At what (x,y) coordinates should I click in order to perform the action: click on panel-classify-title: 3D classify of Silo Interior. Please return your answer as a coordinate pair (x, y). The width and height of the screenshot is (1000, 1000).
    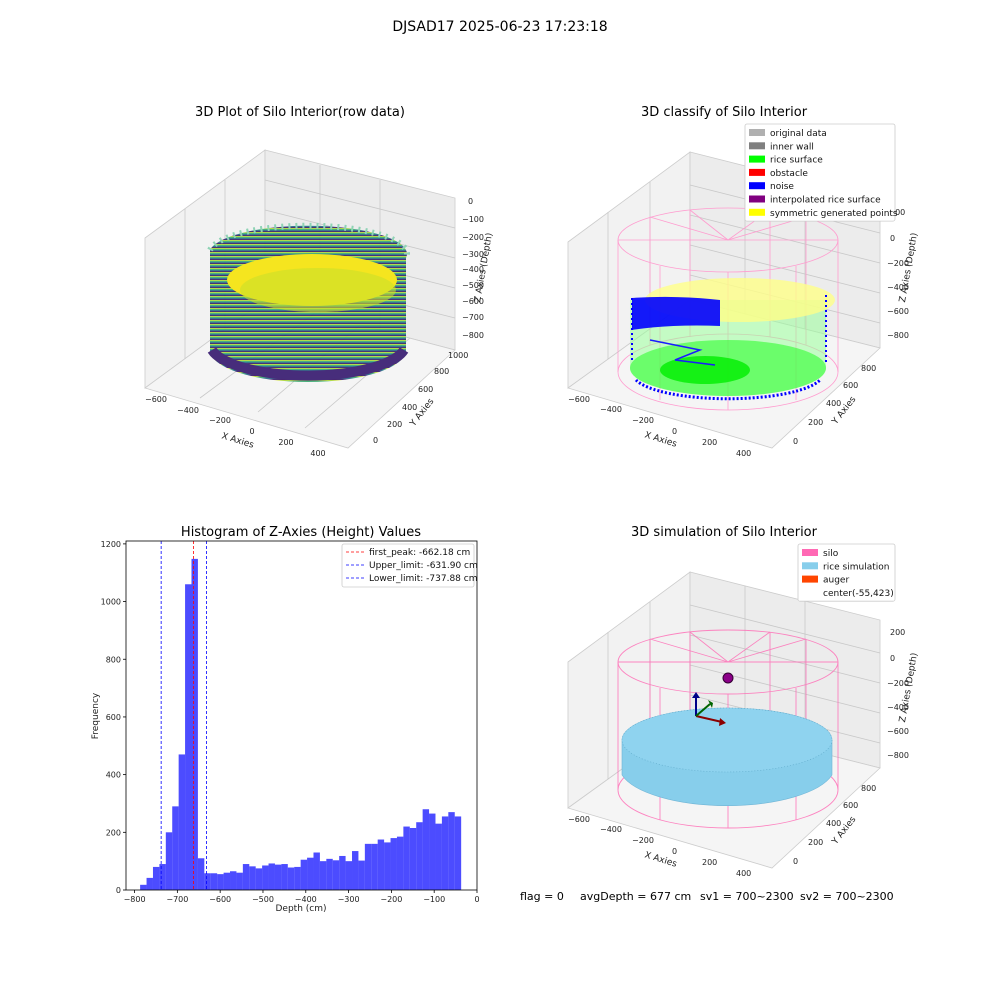
    Looking at the image, I should click on (724, 112).